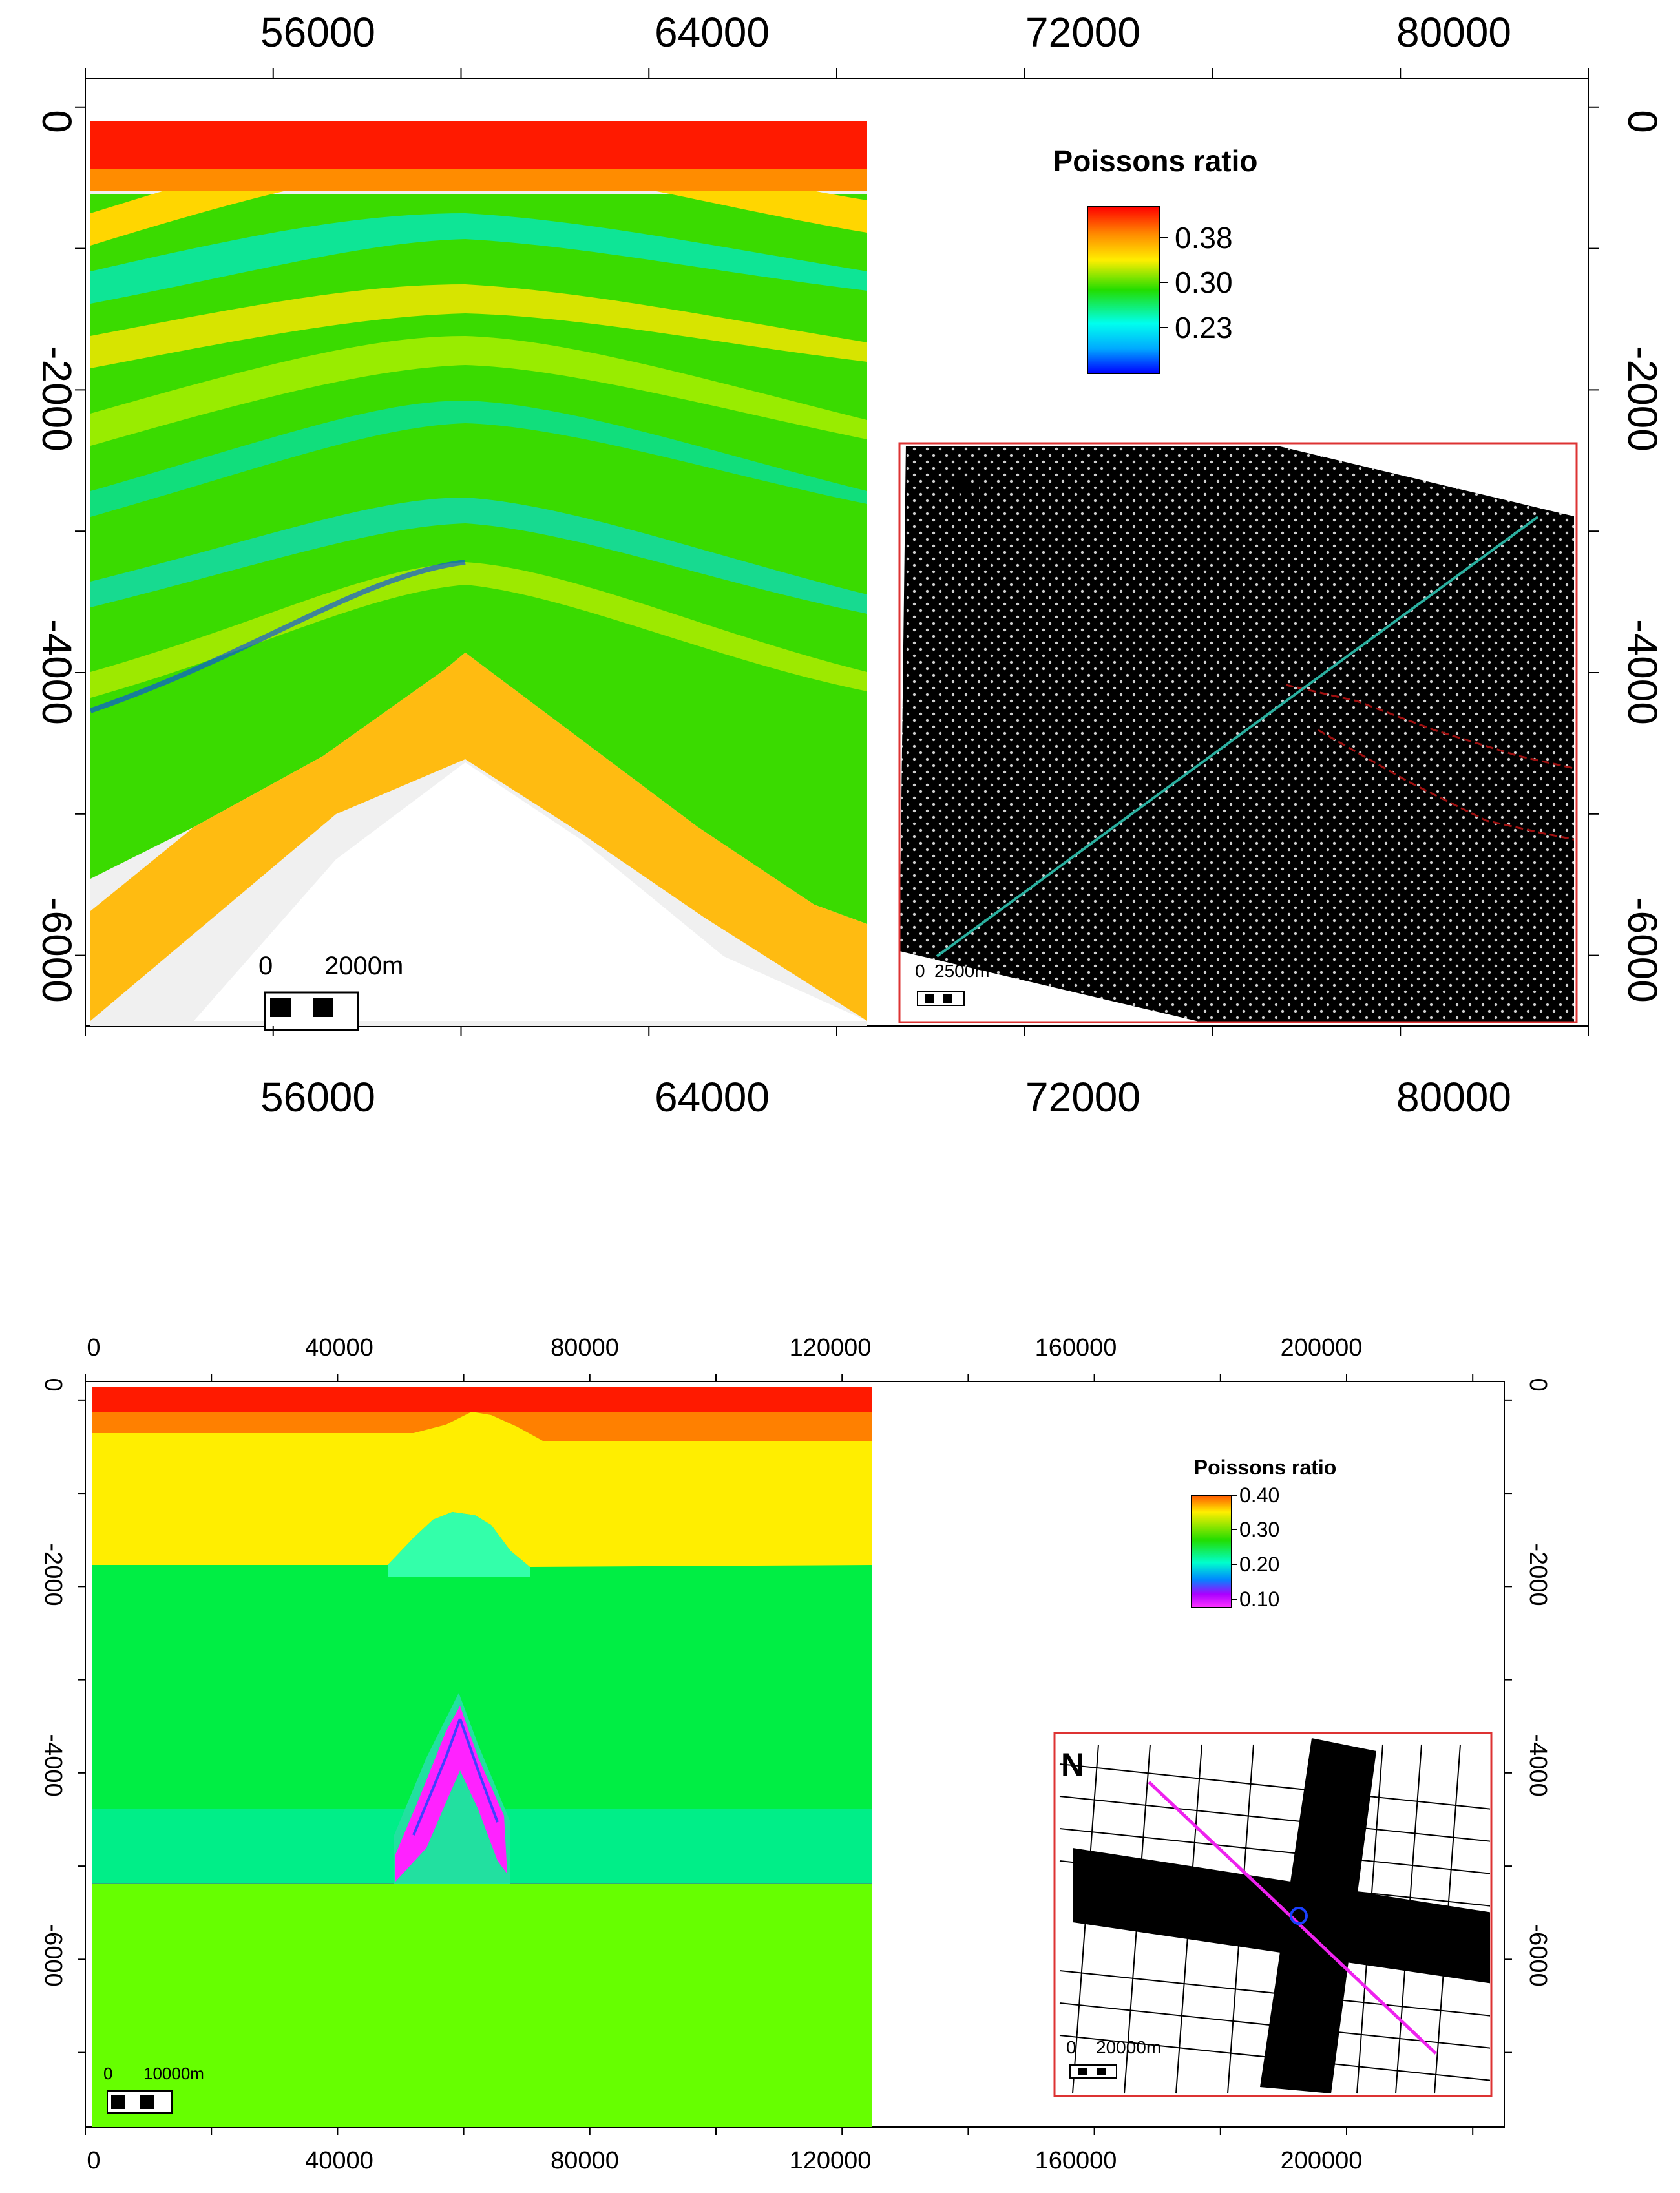 The image size is (1680, 2193). I want to click on colorbar-label: 0.40, so click(1259, 1495).